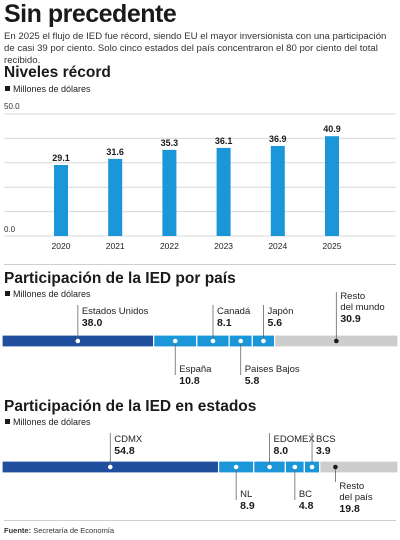  I want to click on x-tick-label: 2020, so click(61, 246).